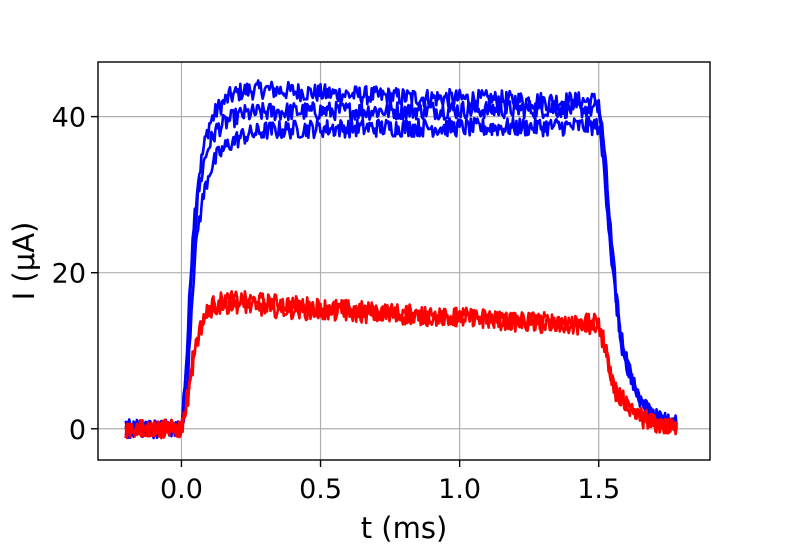 Image resolution: width=789 pixels, height=547 pixels. What do you see at coordinates (459, 489) in the screenshot?
I see `x-tick-label: 1.0` at bounding box center [459, 489].